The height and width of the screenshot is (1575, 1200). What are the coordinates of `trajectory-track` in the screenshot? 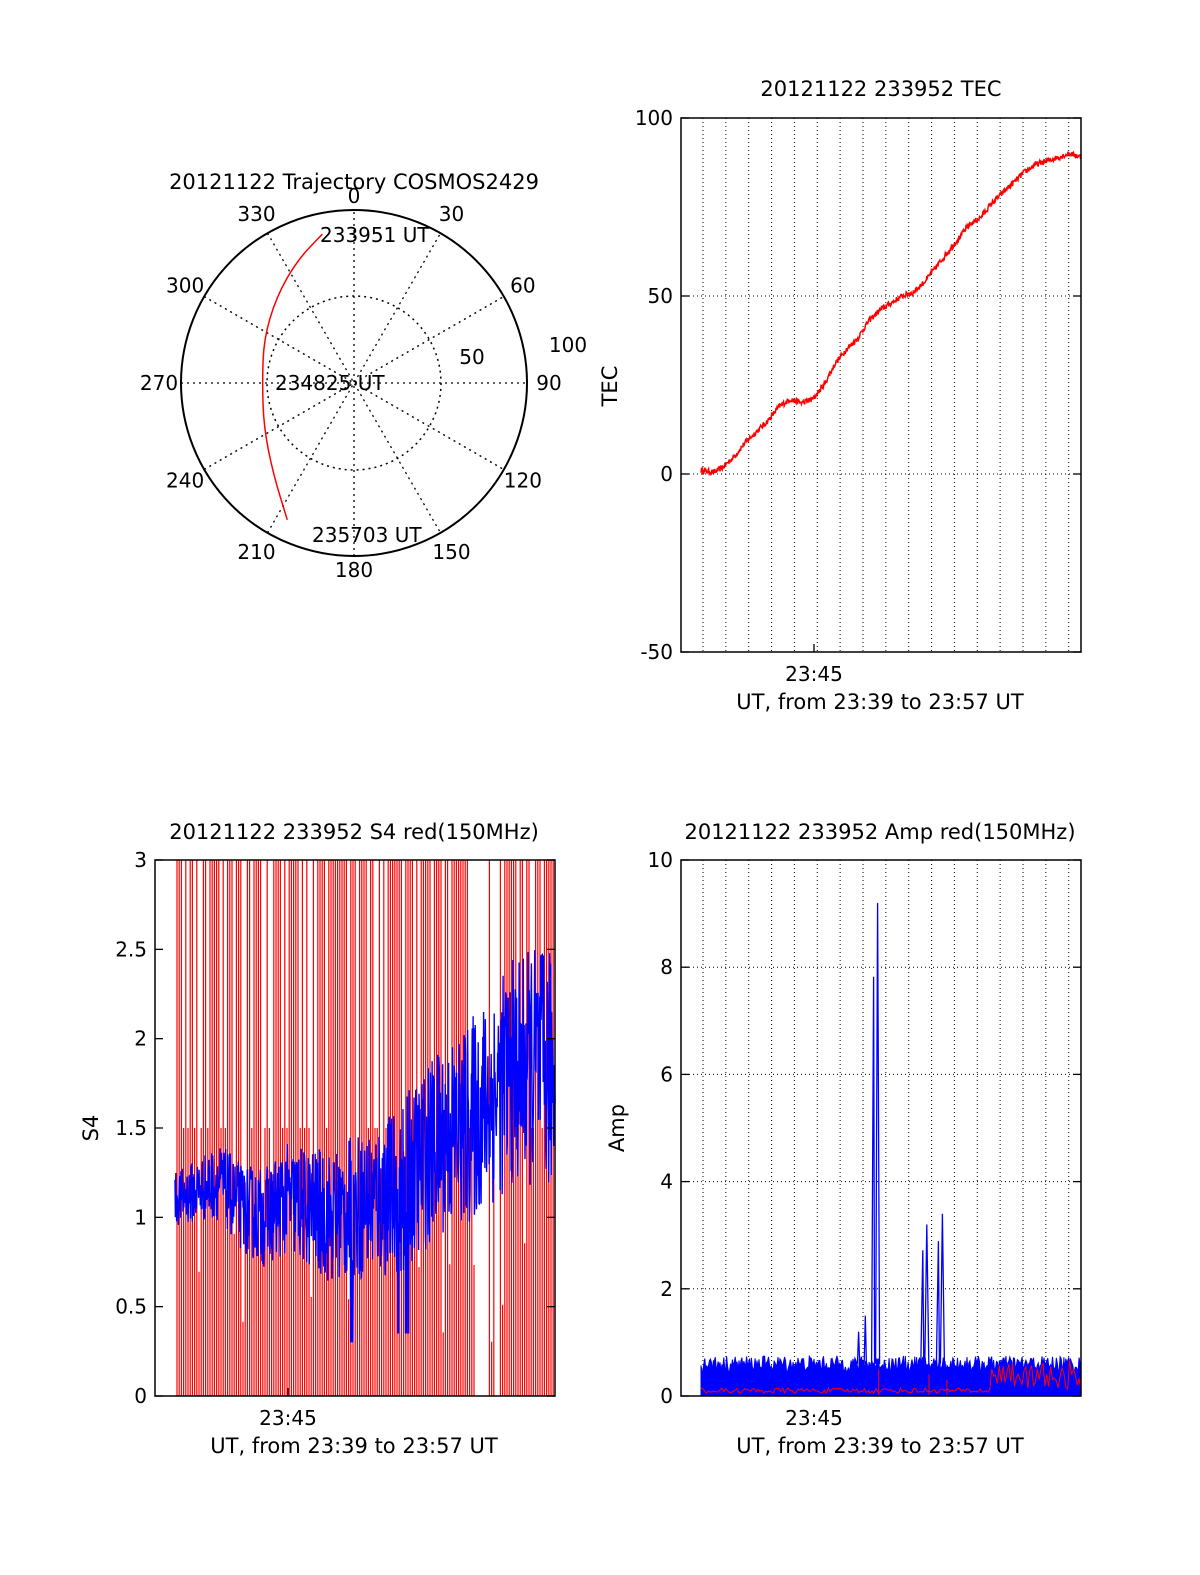 It's located at (292, 377).